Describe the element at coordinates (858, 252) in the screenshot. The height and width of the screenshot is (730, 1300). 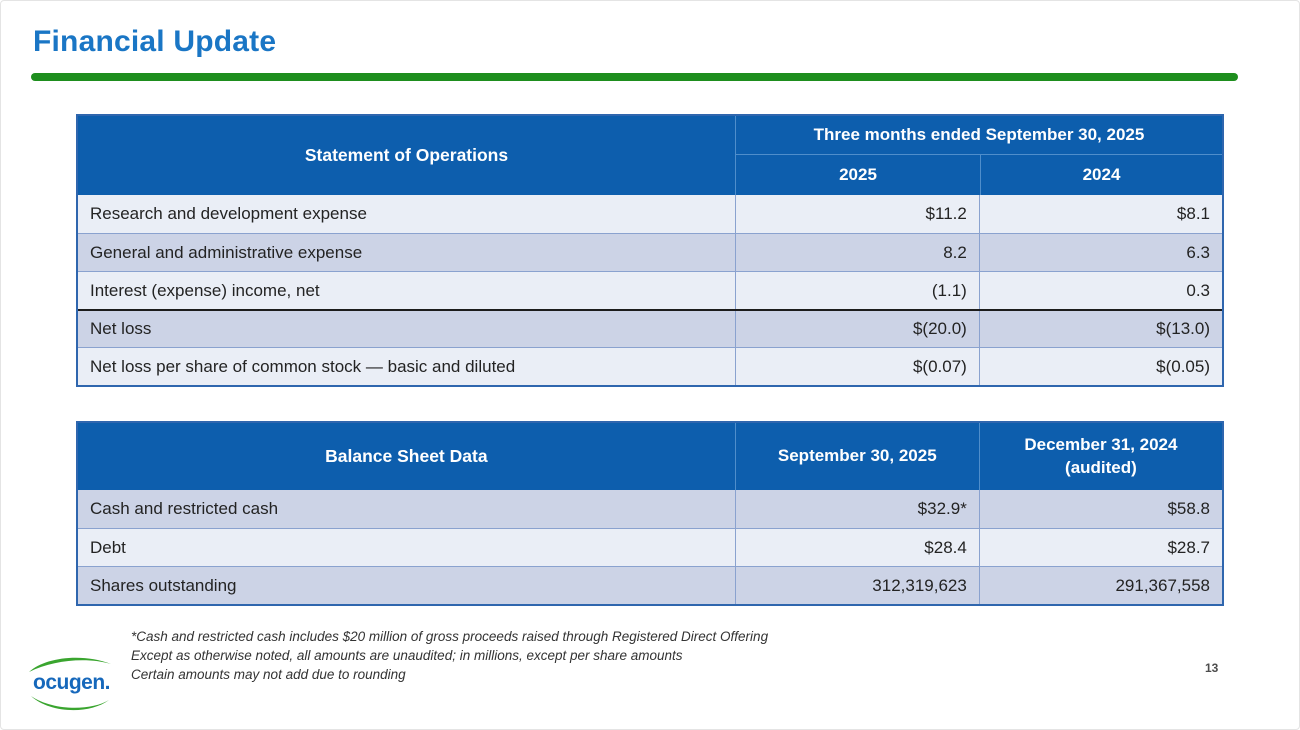
I see `row-value-2025: 8.2` at that location.